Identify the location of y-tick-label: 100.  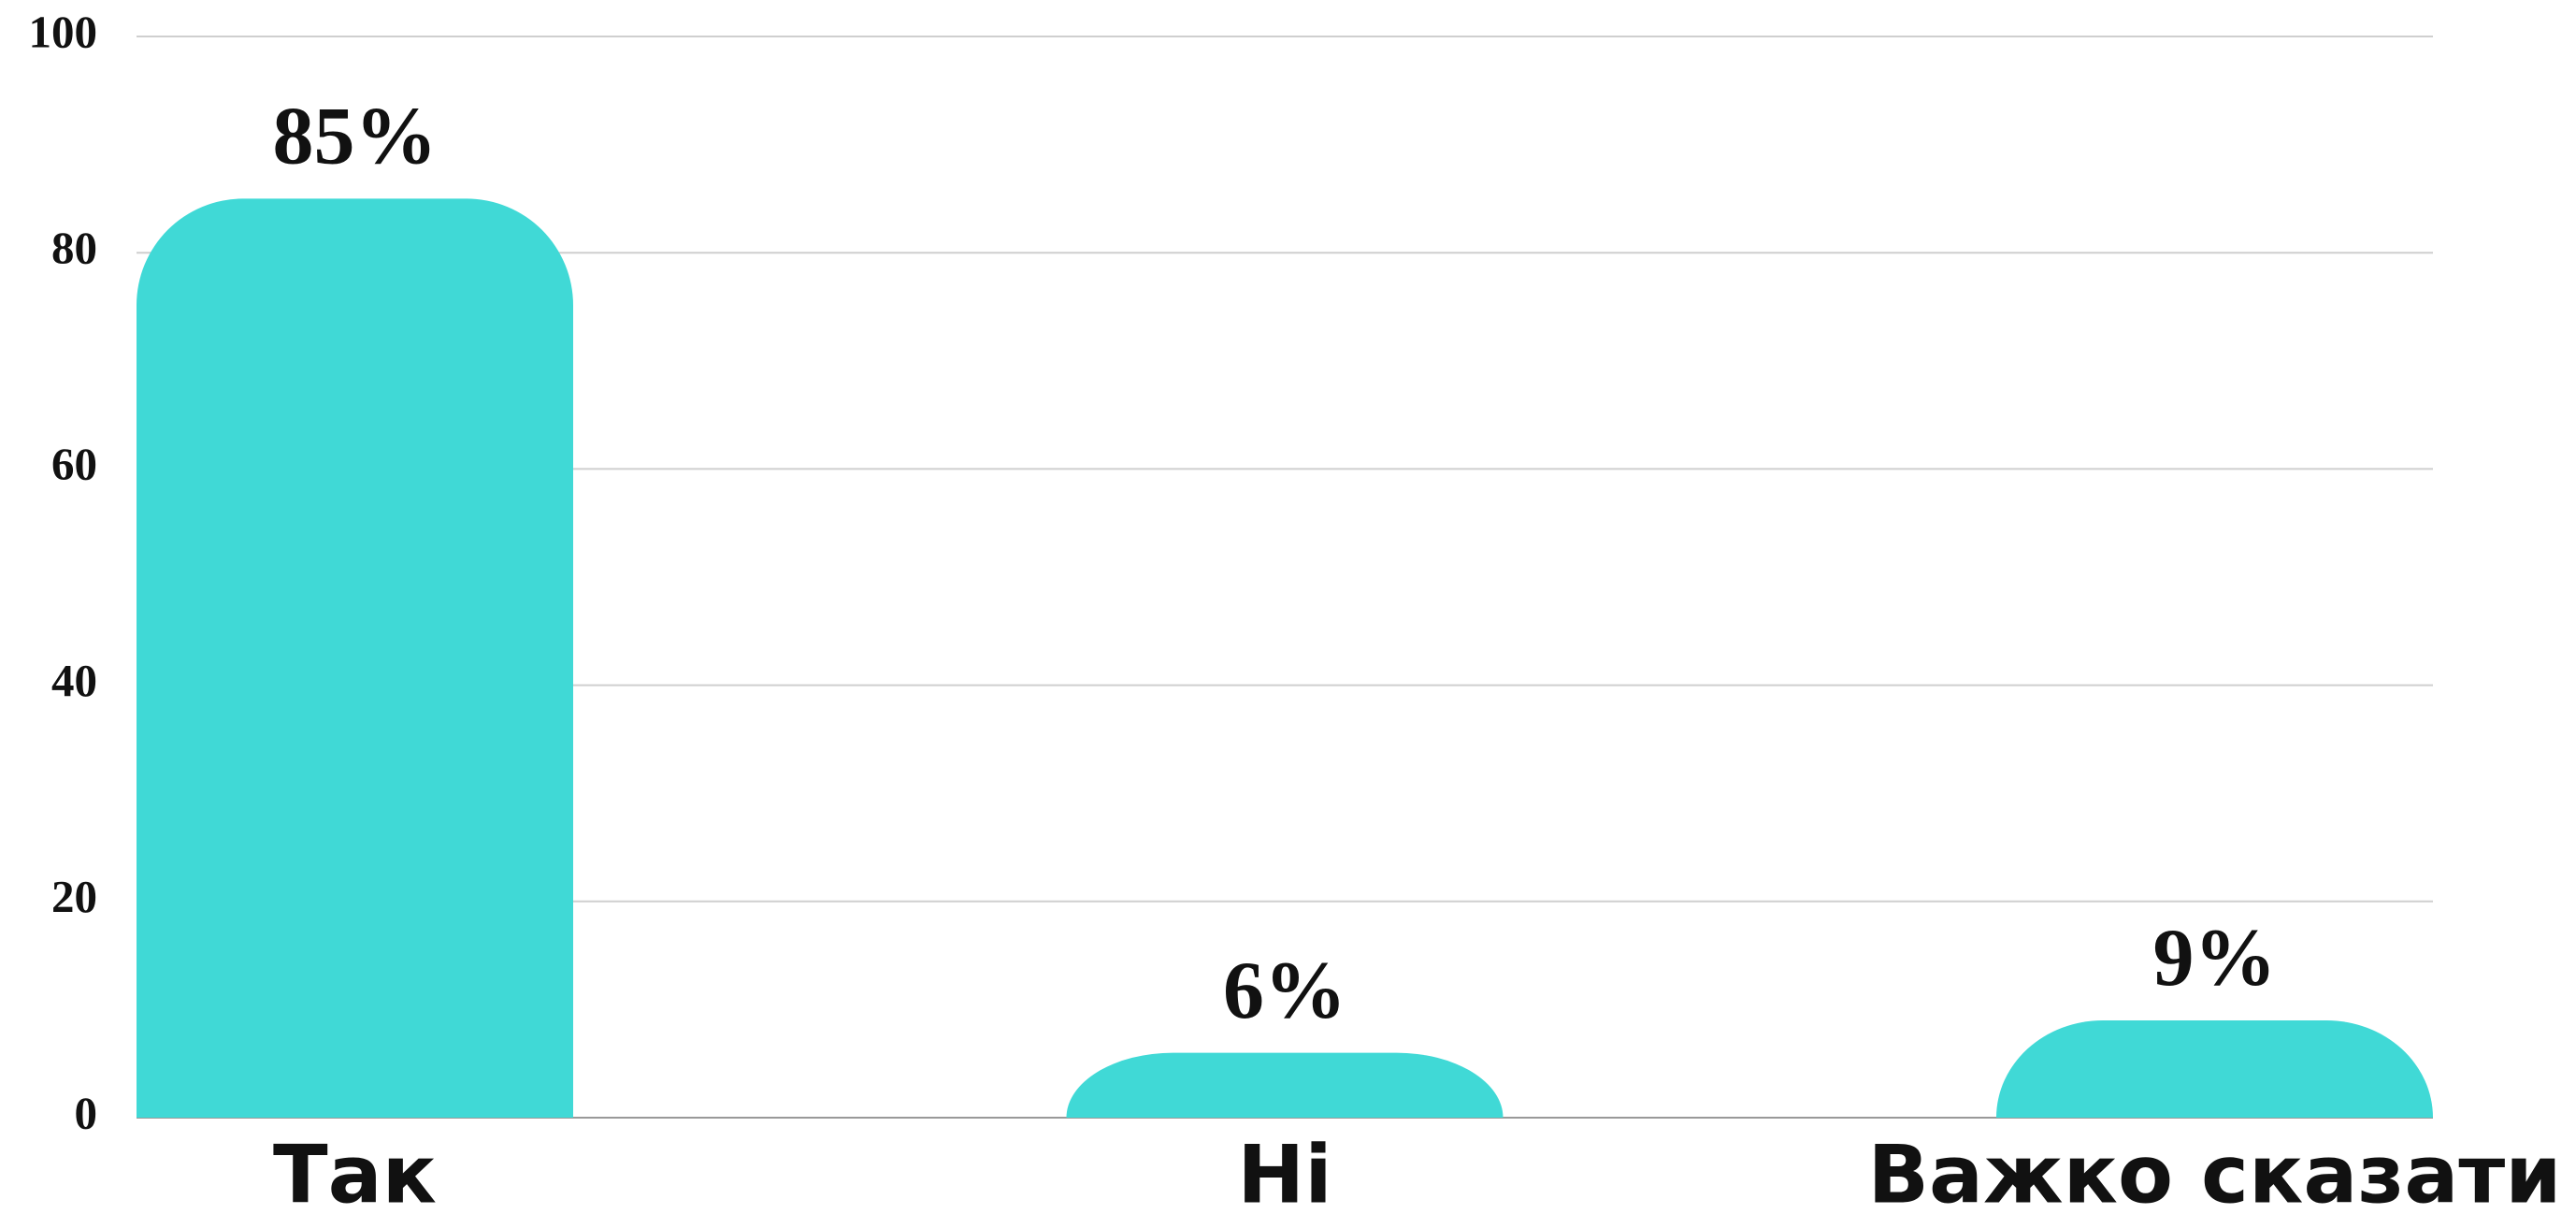
(63, 31).